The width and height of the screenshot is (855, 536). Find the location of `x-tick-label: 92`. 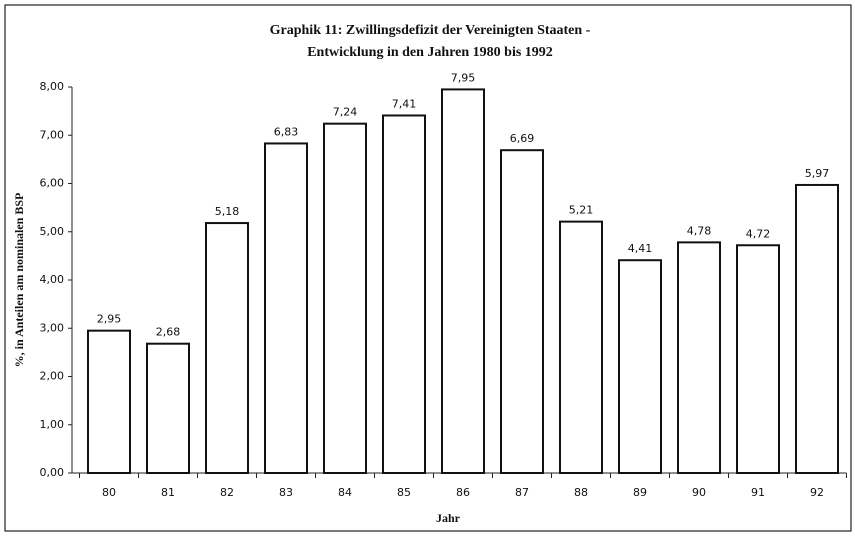

x-tick-label: 92 is located at coordinates (817, 492).